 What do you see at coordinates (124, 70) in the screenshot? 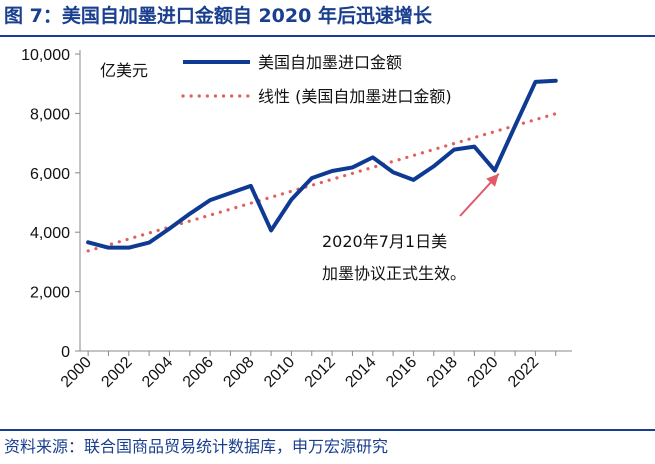
I see `unit-label: 亿美元` at bounding box center [124, 70].